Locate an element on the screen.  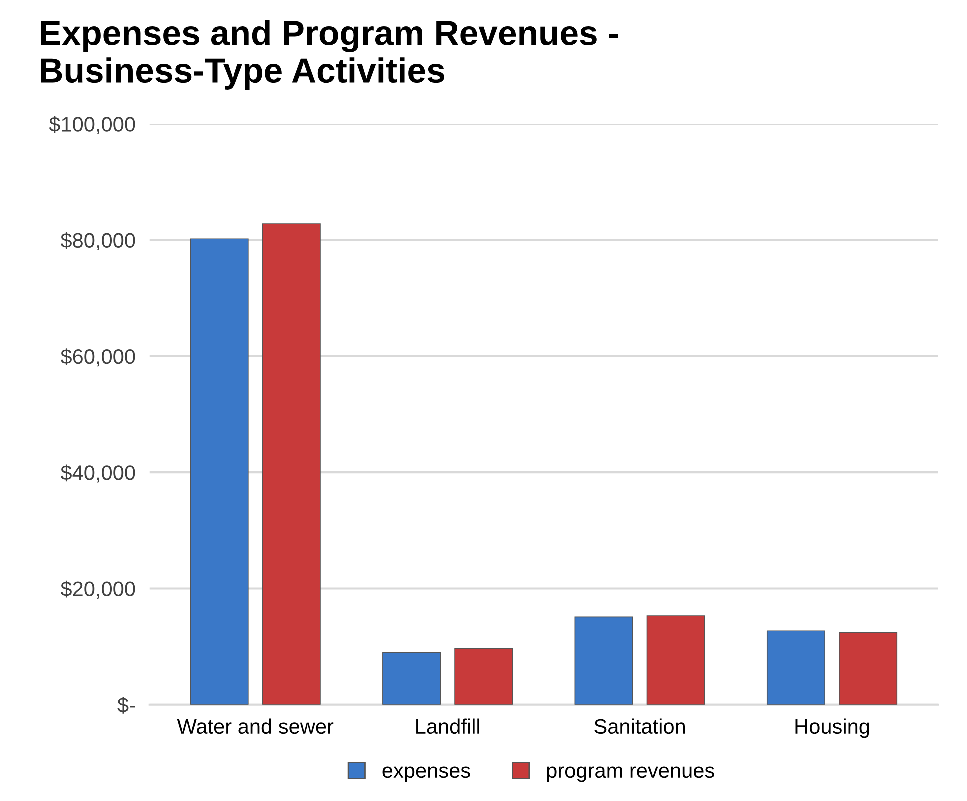
y-tick-label: $100,000 is located at coordinates (92, 125).